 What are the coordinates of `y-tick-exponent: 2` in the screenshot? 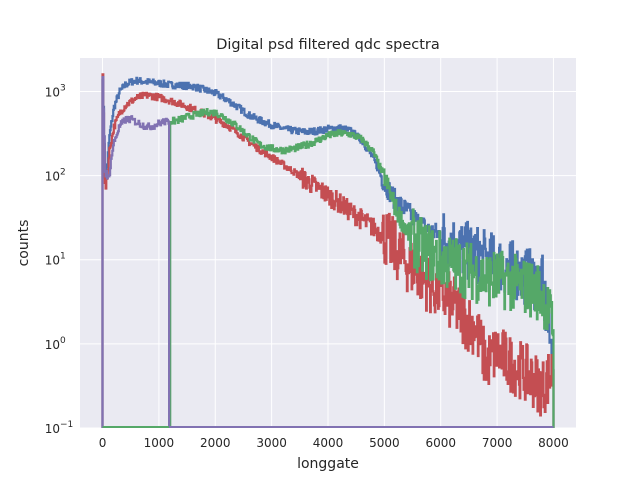 It's located at (63, 173).